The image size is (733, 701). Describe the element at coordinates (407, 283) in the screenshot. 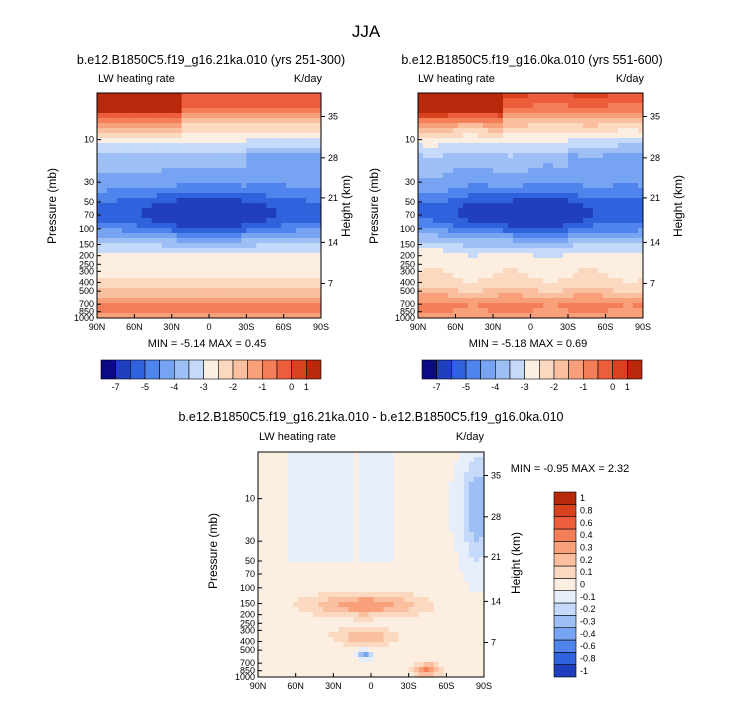

I see `y-tick-label: 400` at that location.